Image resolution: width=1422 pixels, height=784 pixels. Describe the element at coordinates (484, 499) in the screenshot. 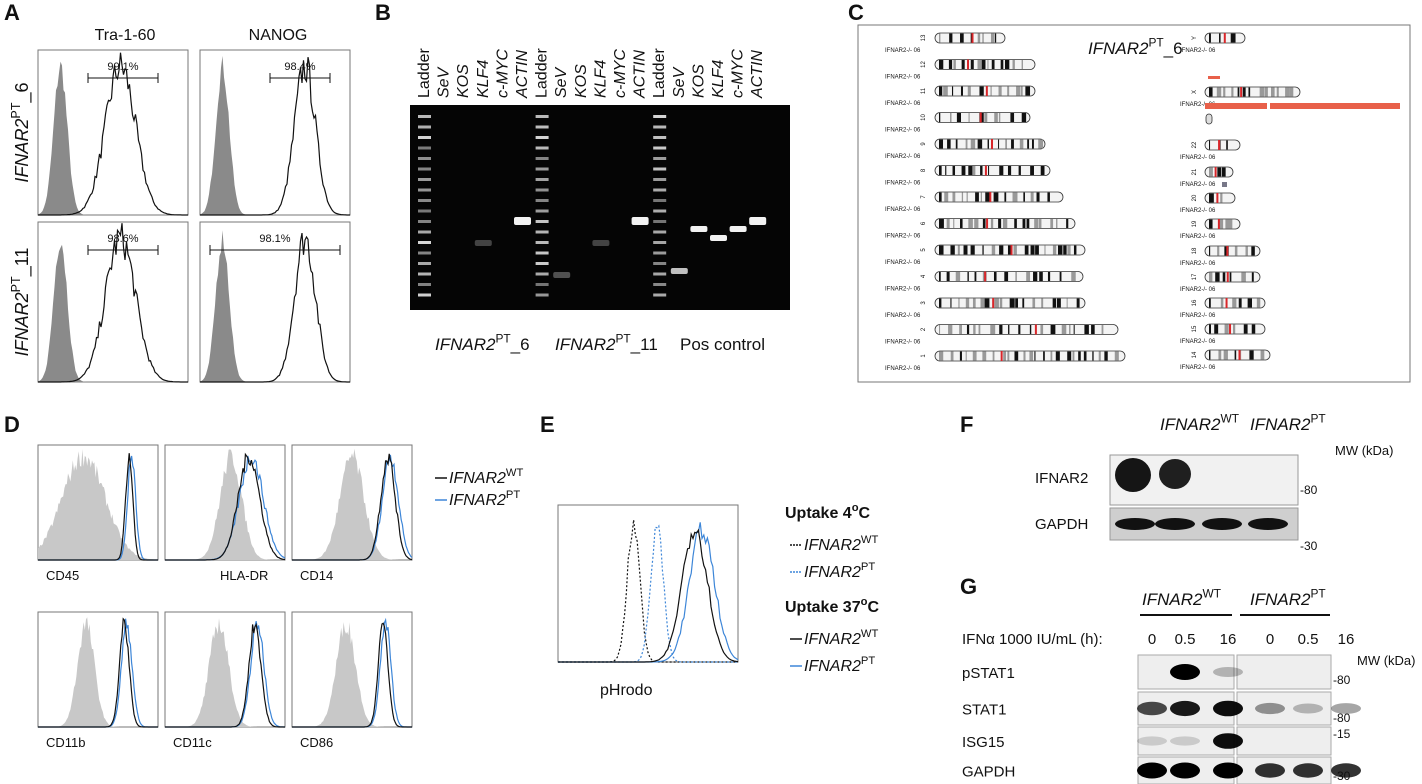

I see `legend-entry: IFNAR2PT` at that location.